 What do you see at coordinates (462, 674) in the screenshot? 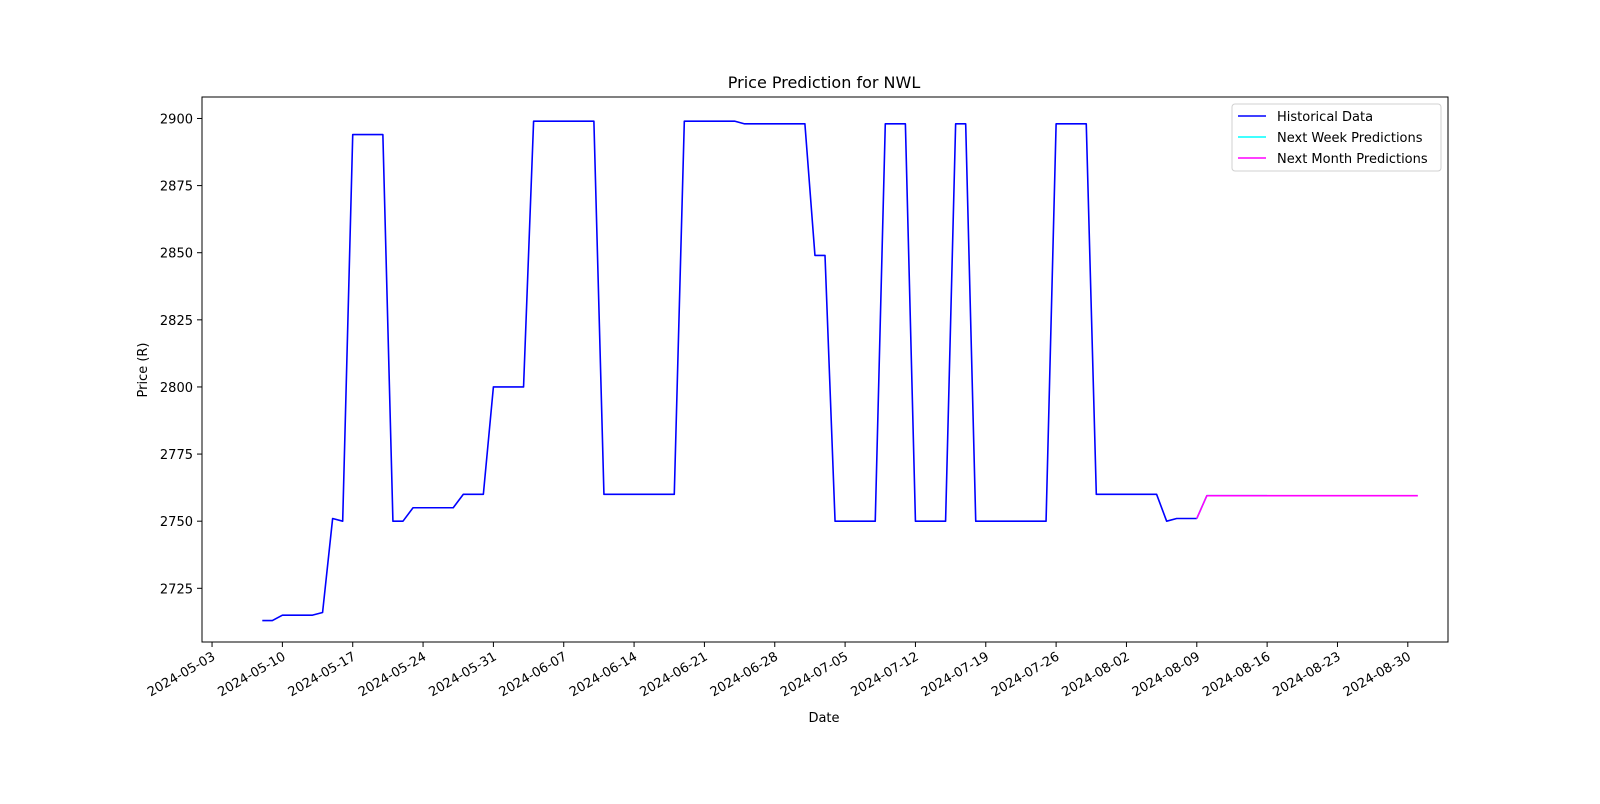
I see `x-tick-label: 2024-05-31` at bounding box center [462, 674].